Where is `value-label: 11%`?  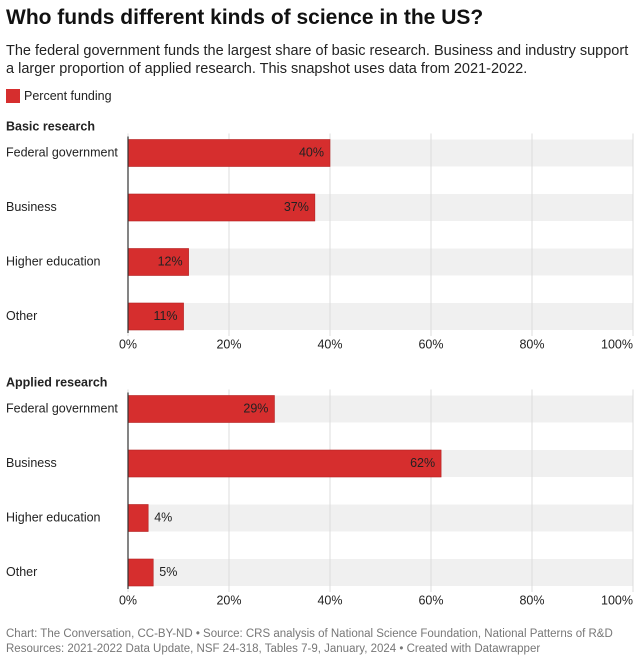
value-label: 11% is located at coordinates (165, 316).